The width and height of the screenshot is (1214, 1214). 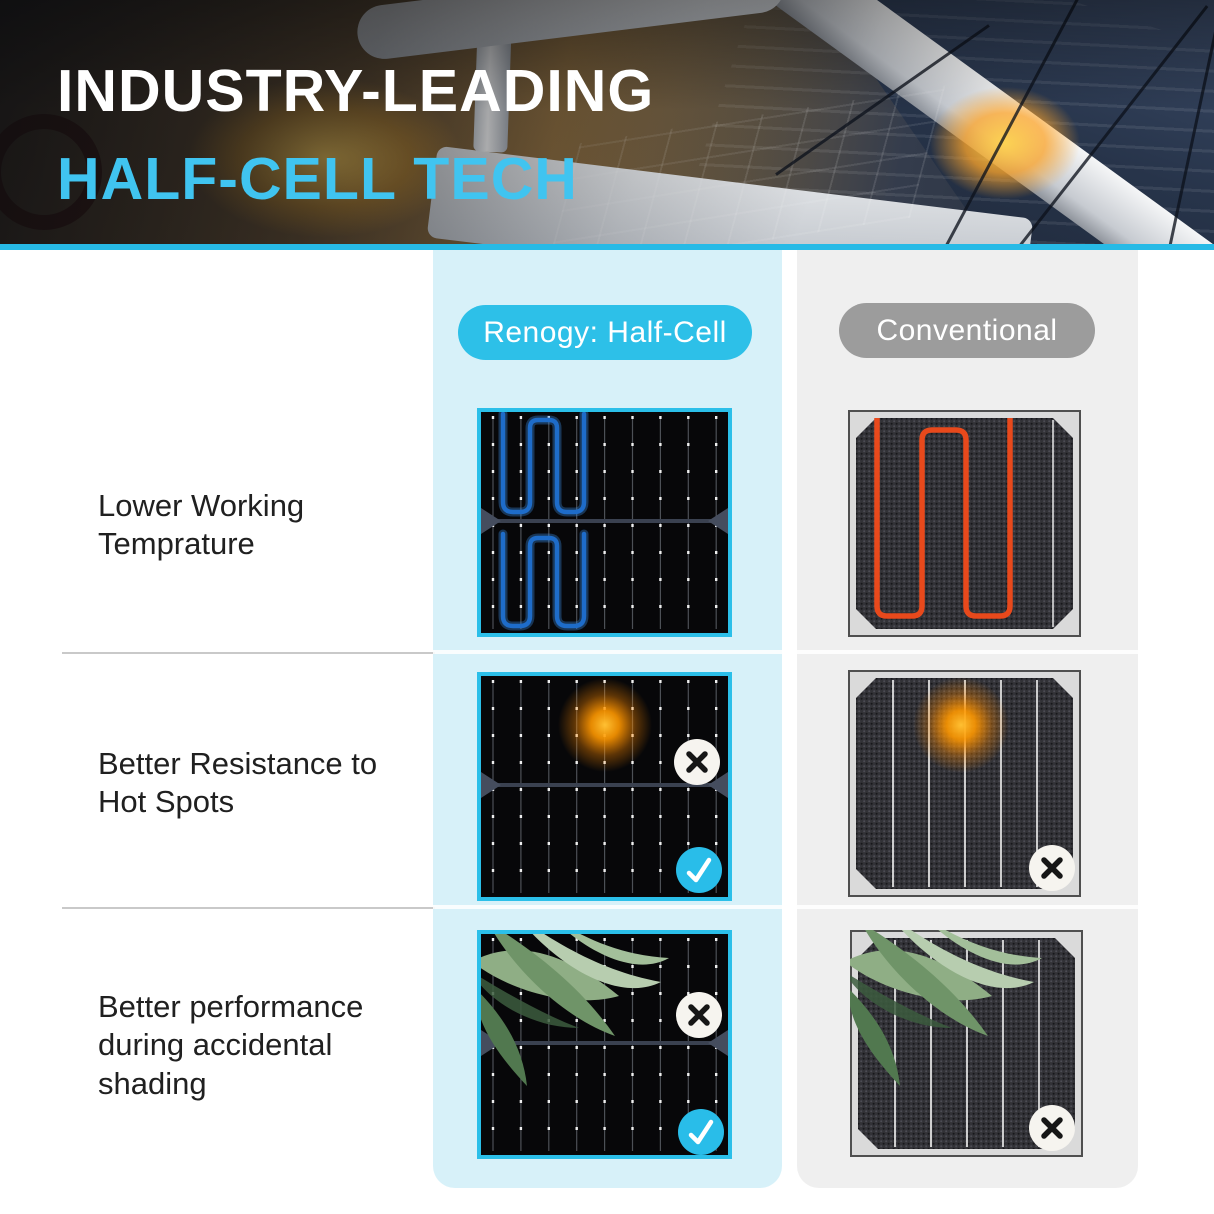 I want to click on renogy-panel-row3, so click(x=604, y=1044).